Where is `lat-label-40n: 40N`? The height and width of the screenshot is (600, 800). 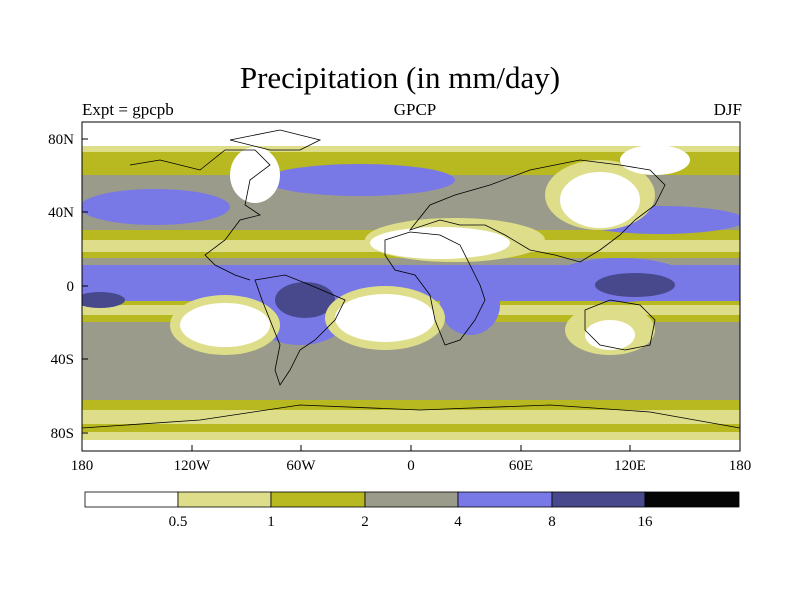
lat-label-40n: 40N is located at coordinates (61, 213).